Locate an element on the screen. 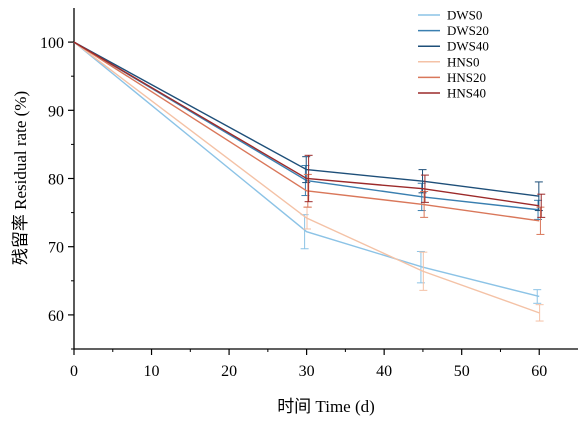 This screenshot has width=582, height=421. x-tick-label: 60 is located at coordinates (539, 371).